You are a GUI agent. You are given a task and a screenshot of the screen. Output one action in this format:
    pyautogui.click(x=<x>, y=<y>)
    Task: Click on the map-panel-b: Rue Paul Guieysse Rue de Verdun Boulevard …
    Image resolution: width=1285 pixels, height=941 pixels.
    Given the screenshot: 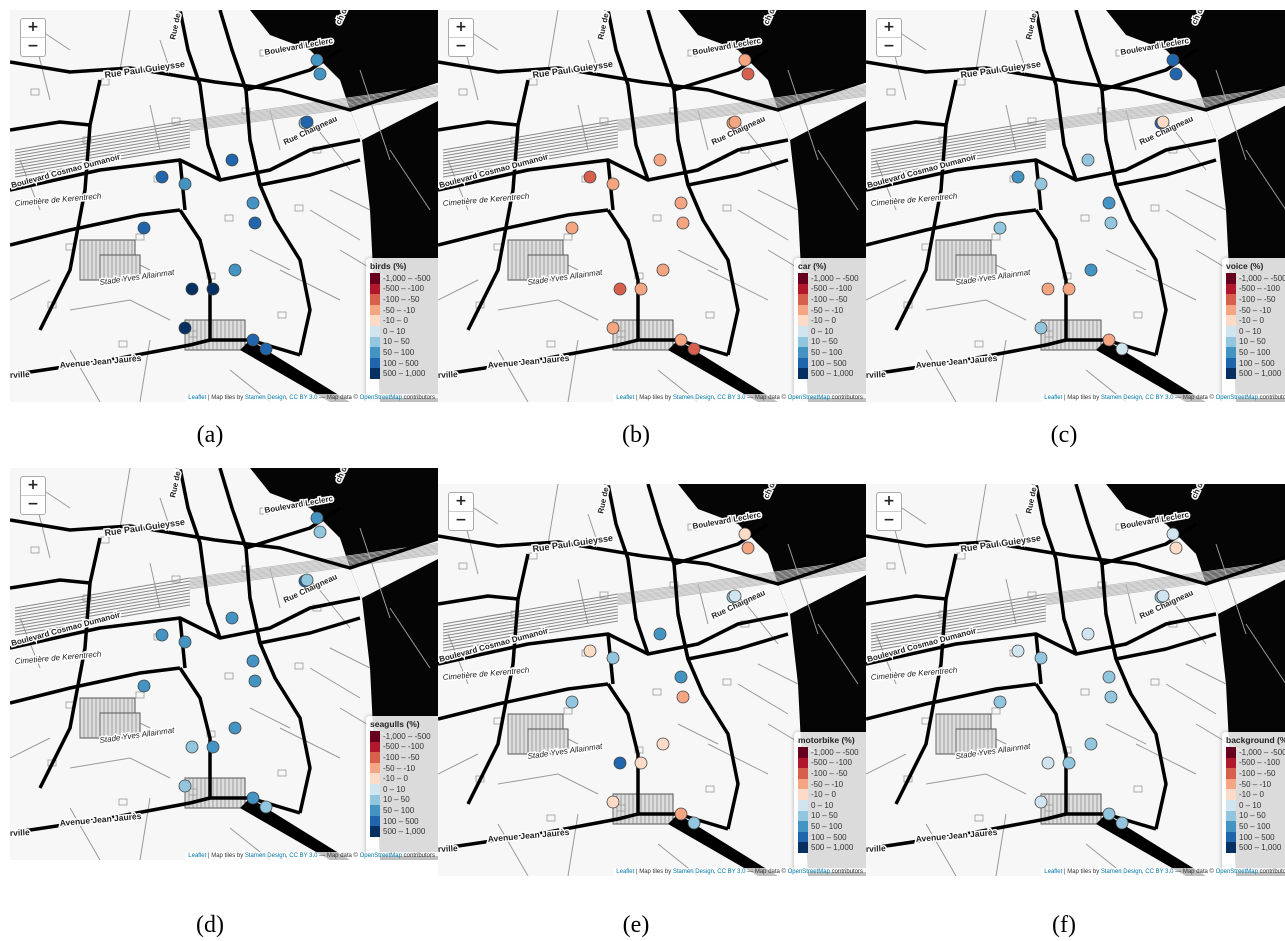 What is the action you would take?
    pyautogui.click(x=652, y=206)
    